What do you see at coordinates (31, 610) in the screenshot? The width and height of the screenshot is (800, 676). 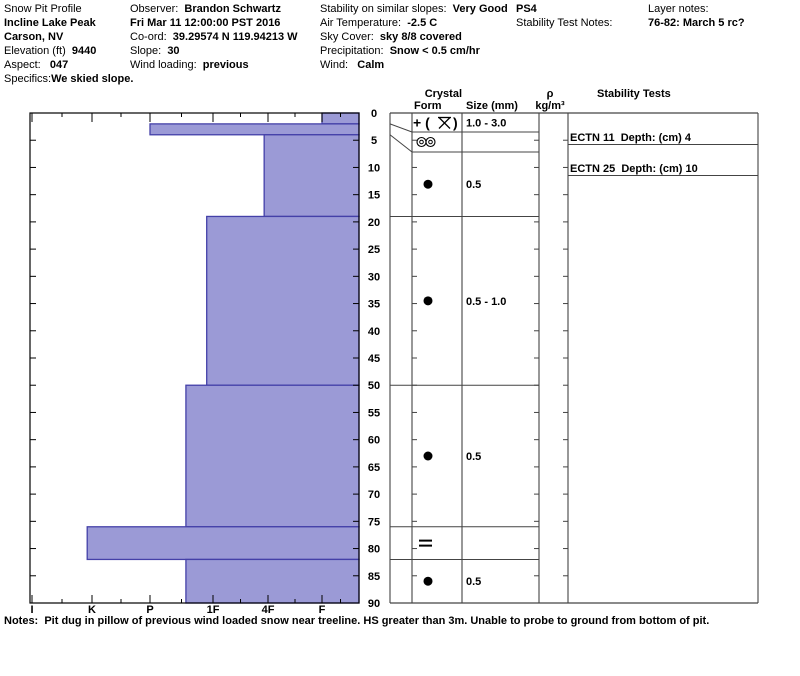 I see `hardness-axis-label: I` at bounding box center [31, 610].